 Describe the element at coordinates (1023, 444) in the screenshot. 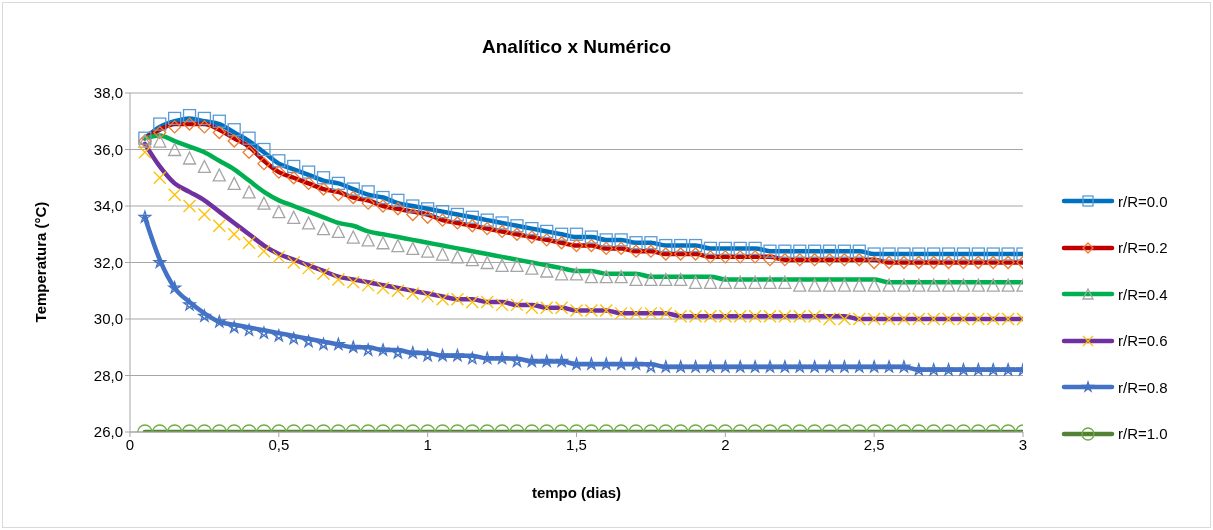

I see `x-tick-label: 3` at that location.